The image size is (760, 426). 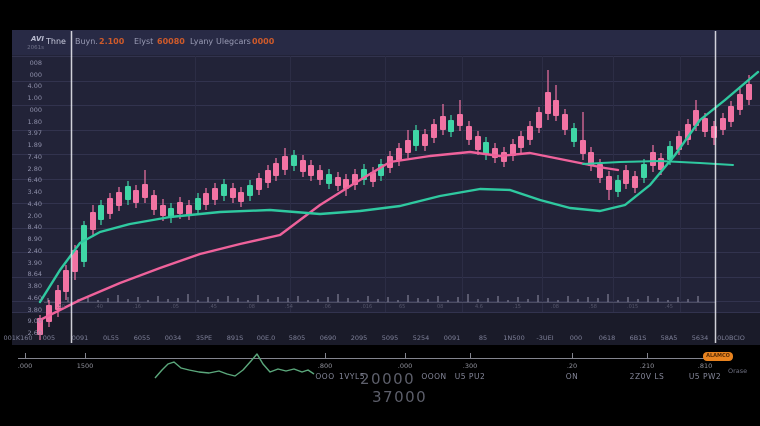 What do you see at coordinates (202, 41) in the screenshot?
I see `lyany-label: Lyany` at bounding box center [202, 41].